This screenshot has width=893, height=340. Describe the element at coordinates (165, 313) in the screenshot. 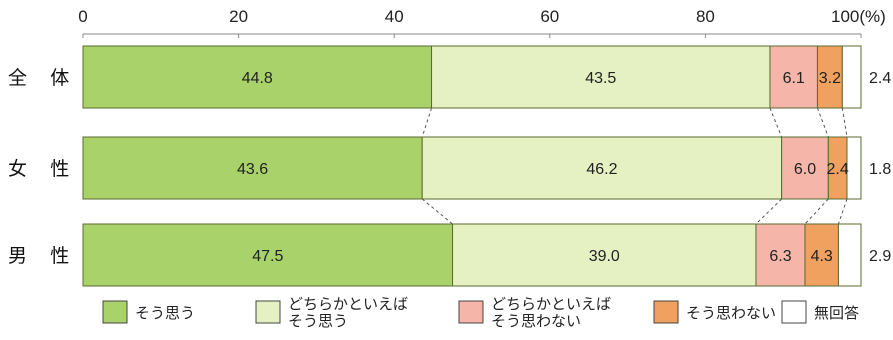

I see `legend-label: そう思う` at that location.